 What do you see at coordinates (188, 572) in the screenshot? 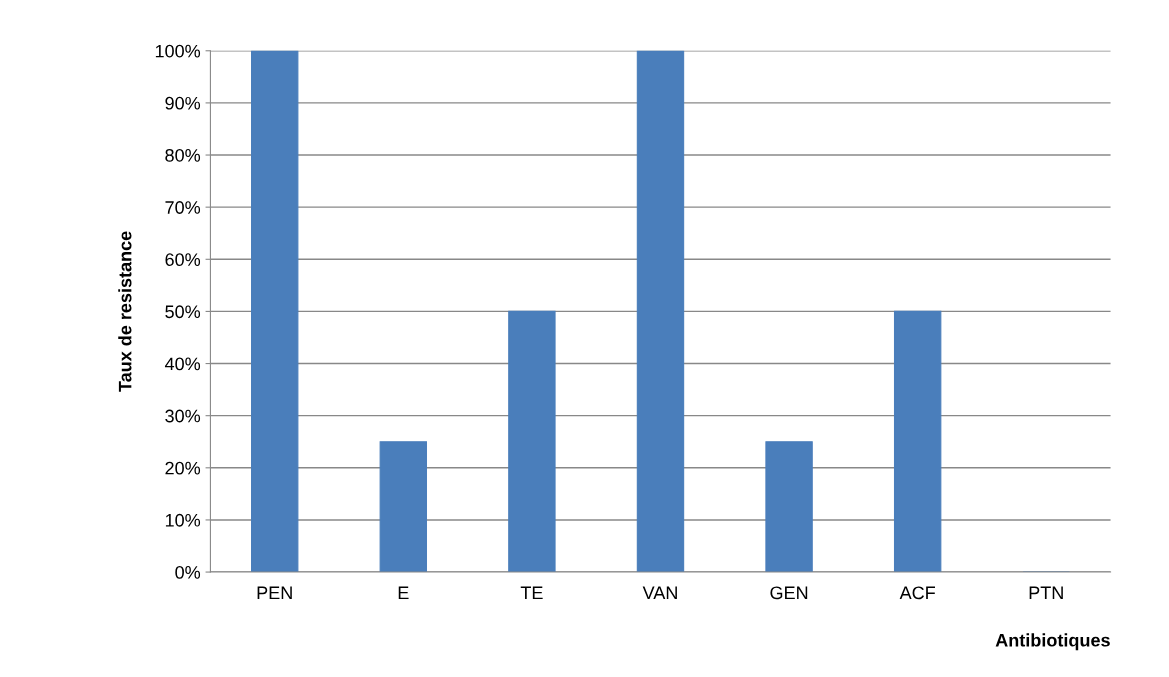
I see `y-tick-label: 0%` at bounding box center [188, 572].